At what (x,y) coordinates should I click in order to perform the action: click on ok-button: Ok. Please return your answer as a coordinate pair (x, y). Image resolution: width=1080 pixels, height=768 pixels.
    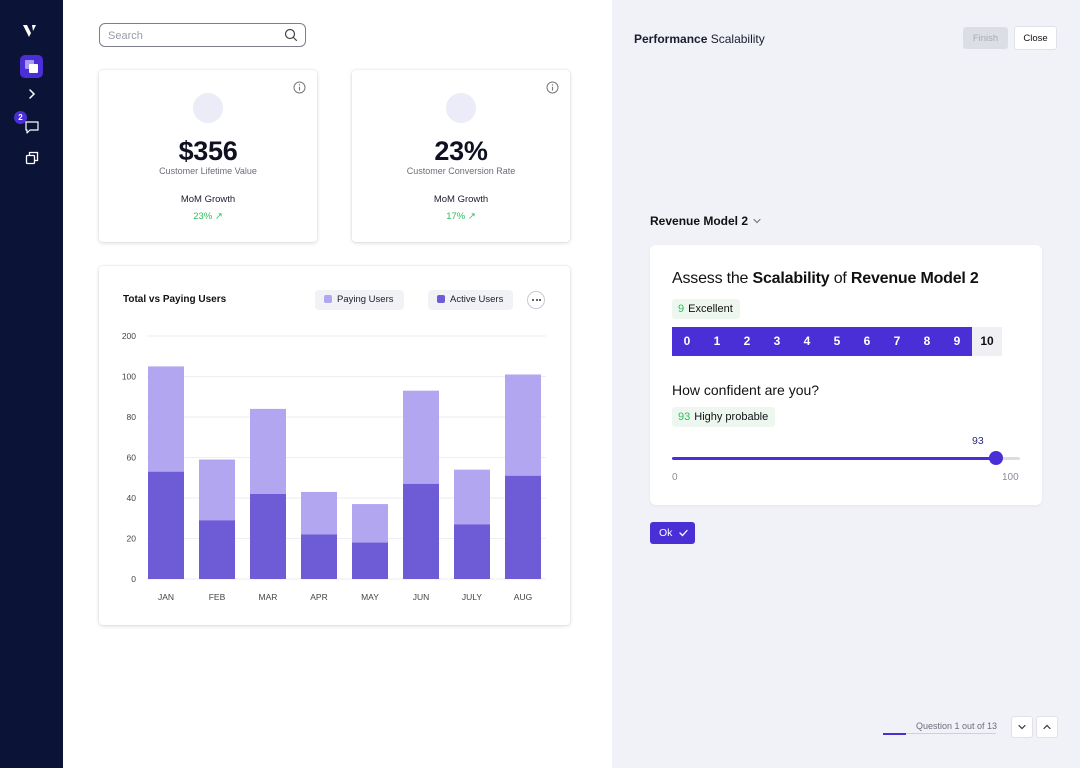
    Looking at the image, I should click on (672, 533).